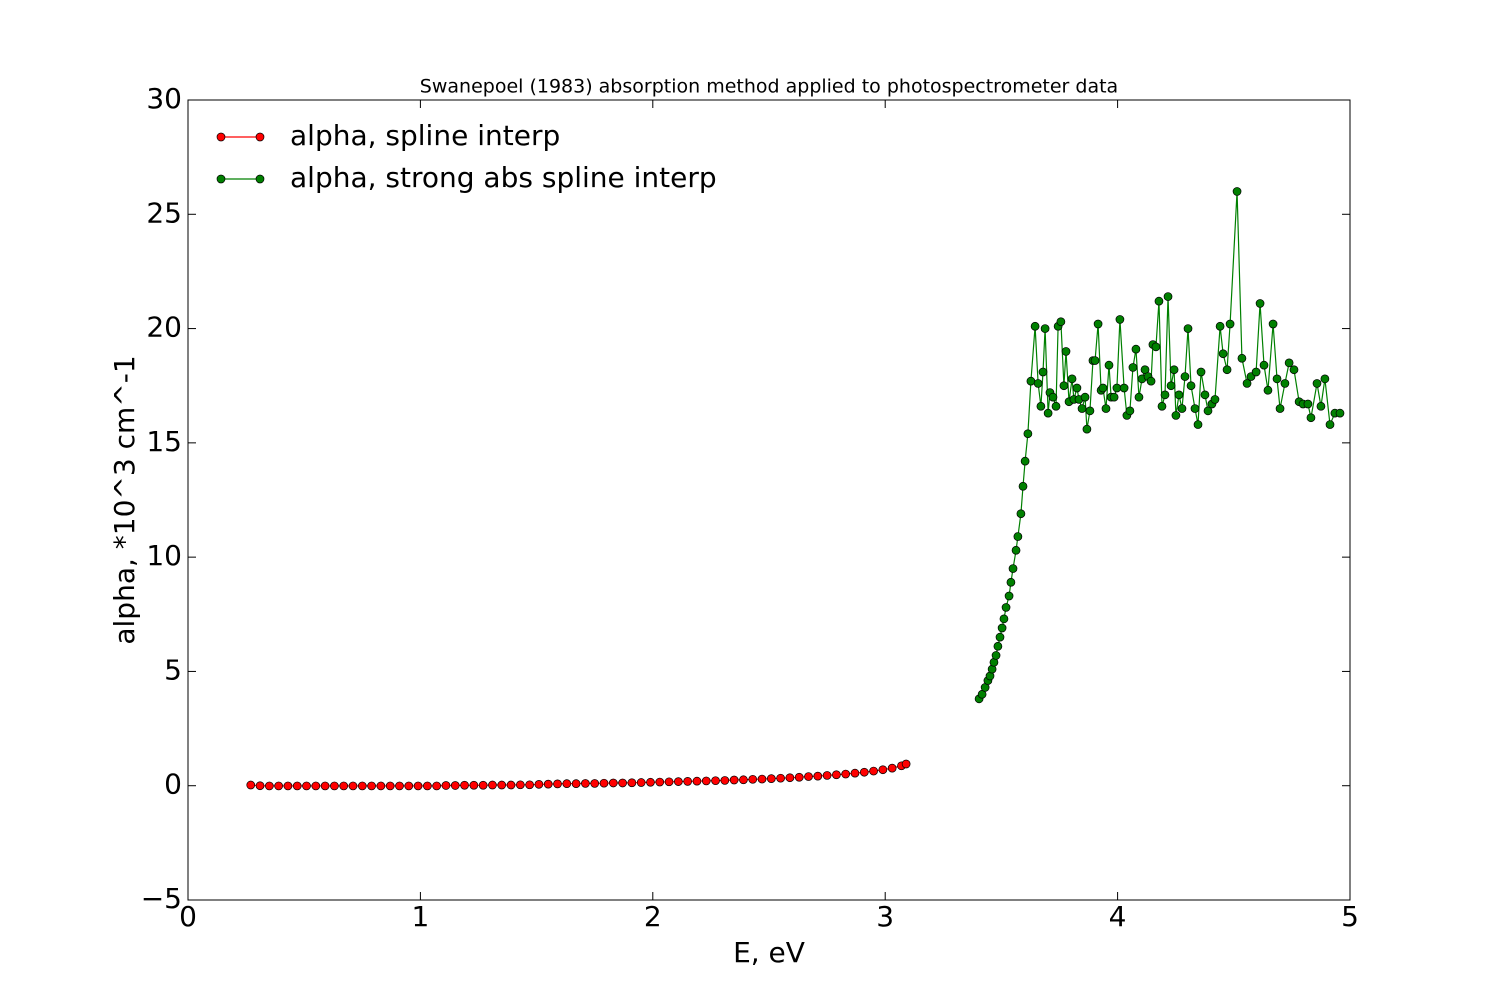  I want to click on y-tick-label: 0, so click(173, 784).